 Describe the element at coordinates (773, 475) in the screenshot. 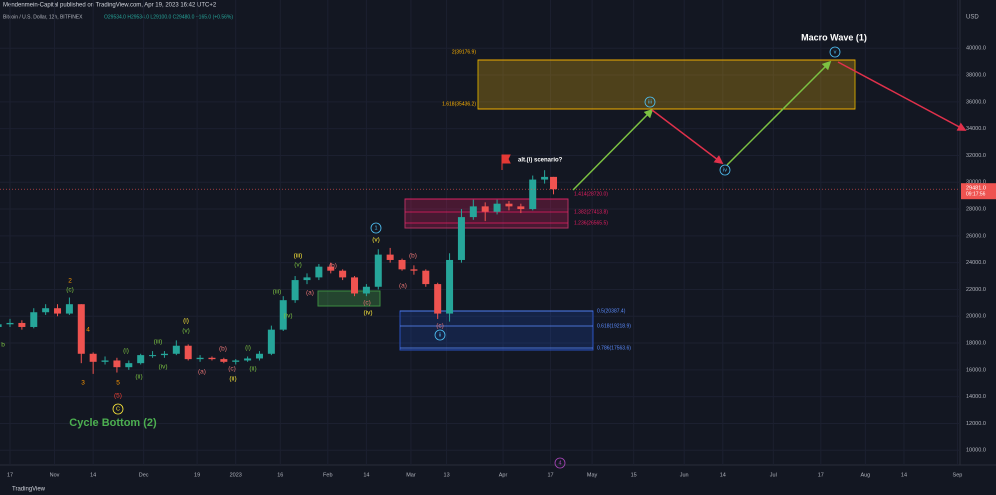

I see `x-tick-label: Jul` at that location.